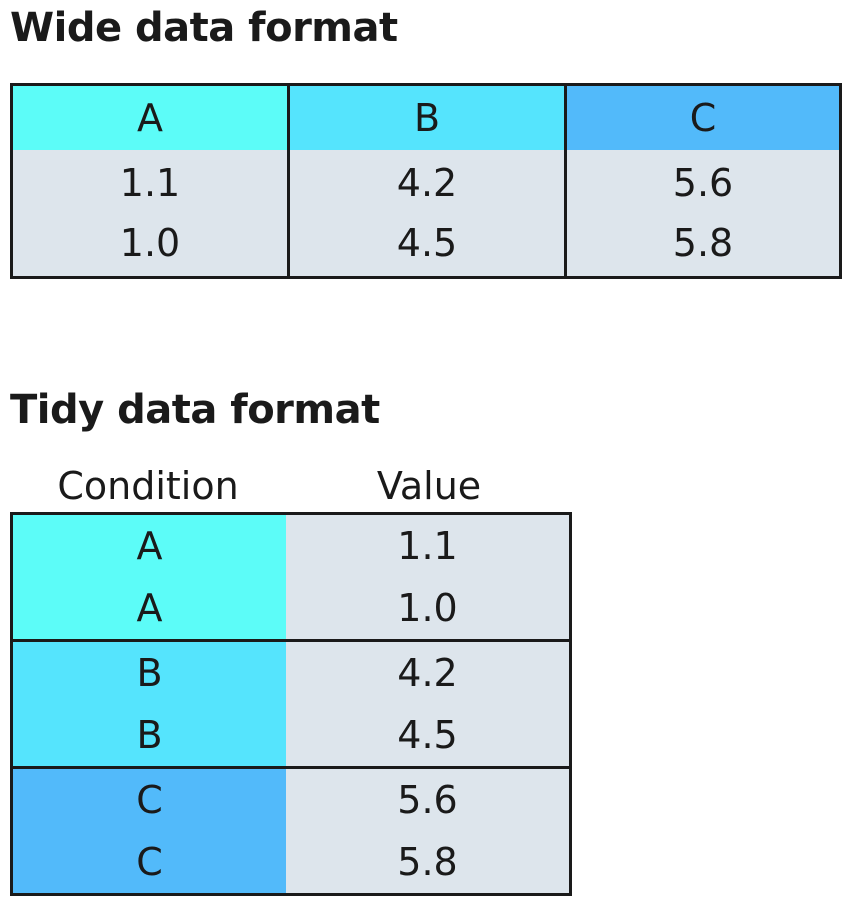 This screenshot has height=904, width=850. What do you see at coordinates (427, 243) in the screenshot?
I see `wide-cell: 4.5` at bounding box center [427, 243].